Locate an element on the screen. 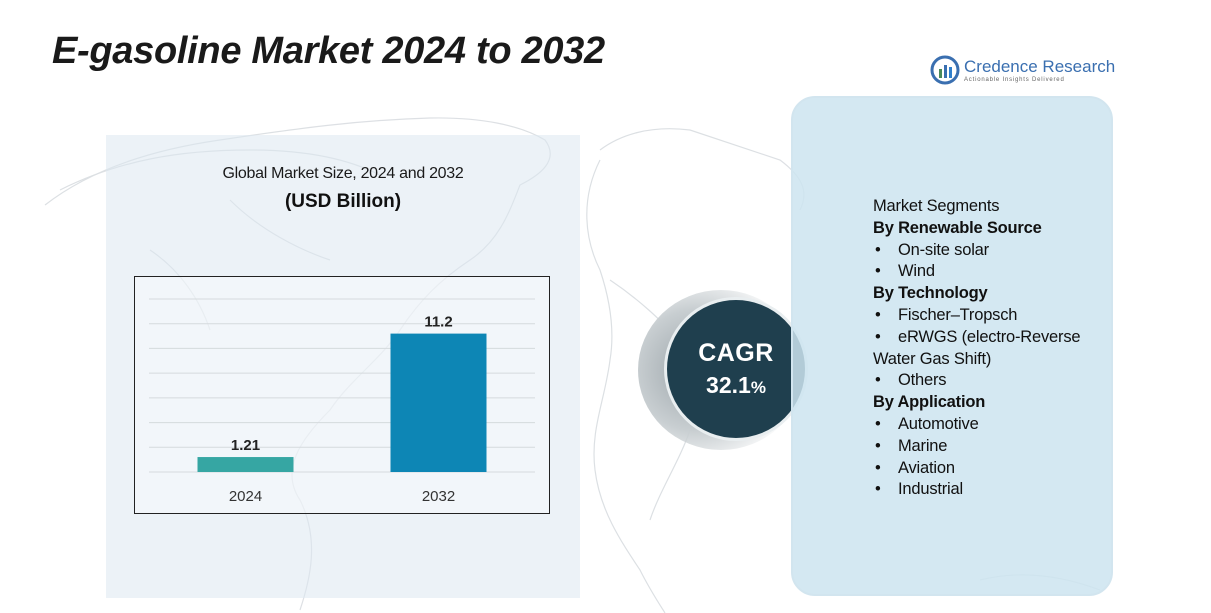 The image size is (1211, 613). segment-item-label: Marine is located at coordinates (923, 445).